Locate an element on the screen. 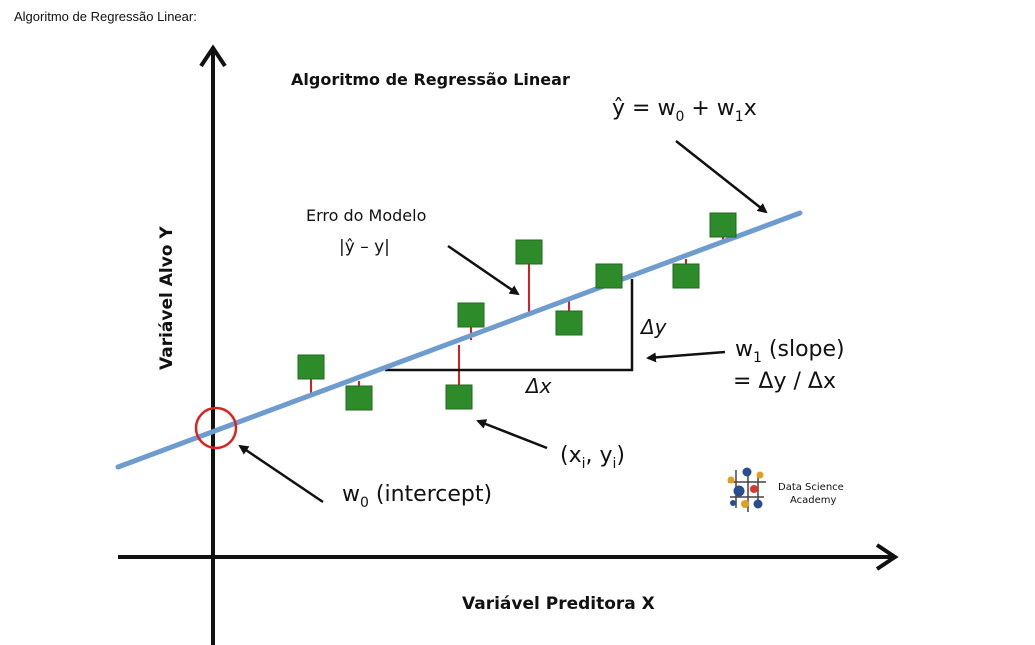 The width and height of the screenshot is (1035, 645). slope-arrow is located at coordinates (686, 356).